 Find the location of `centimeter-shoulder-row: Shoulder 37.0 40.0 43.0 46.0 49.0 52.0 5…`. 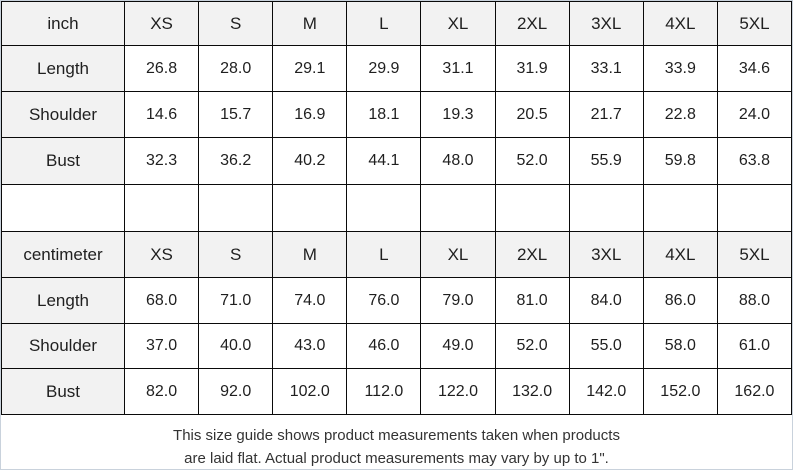

centimeter-shoulder-row: Shoulder 37.0 40.0 43.0 46.0 49.0 52.0 5… is located at coordinates (396, 346).